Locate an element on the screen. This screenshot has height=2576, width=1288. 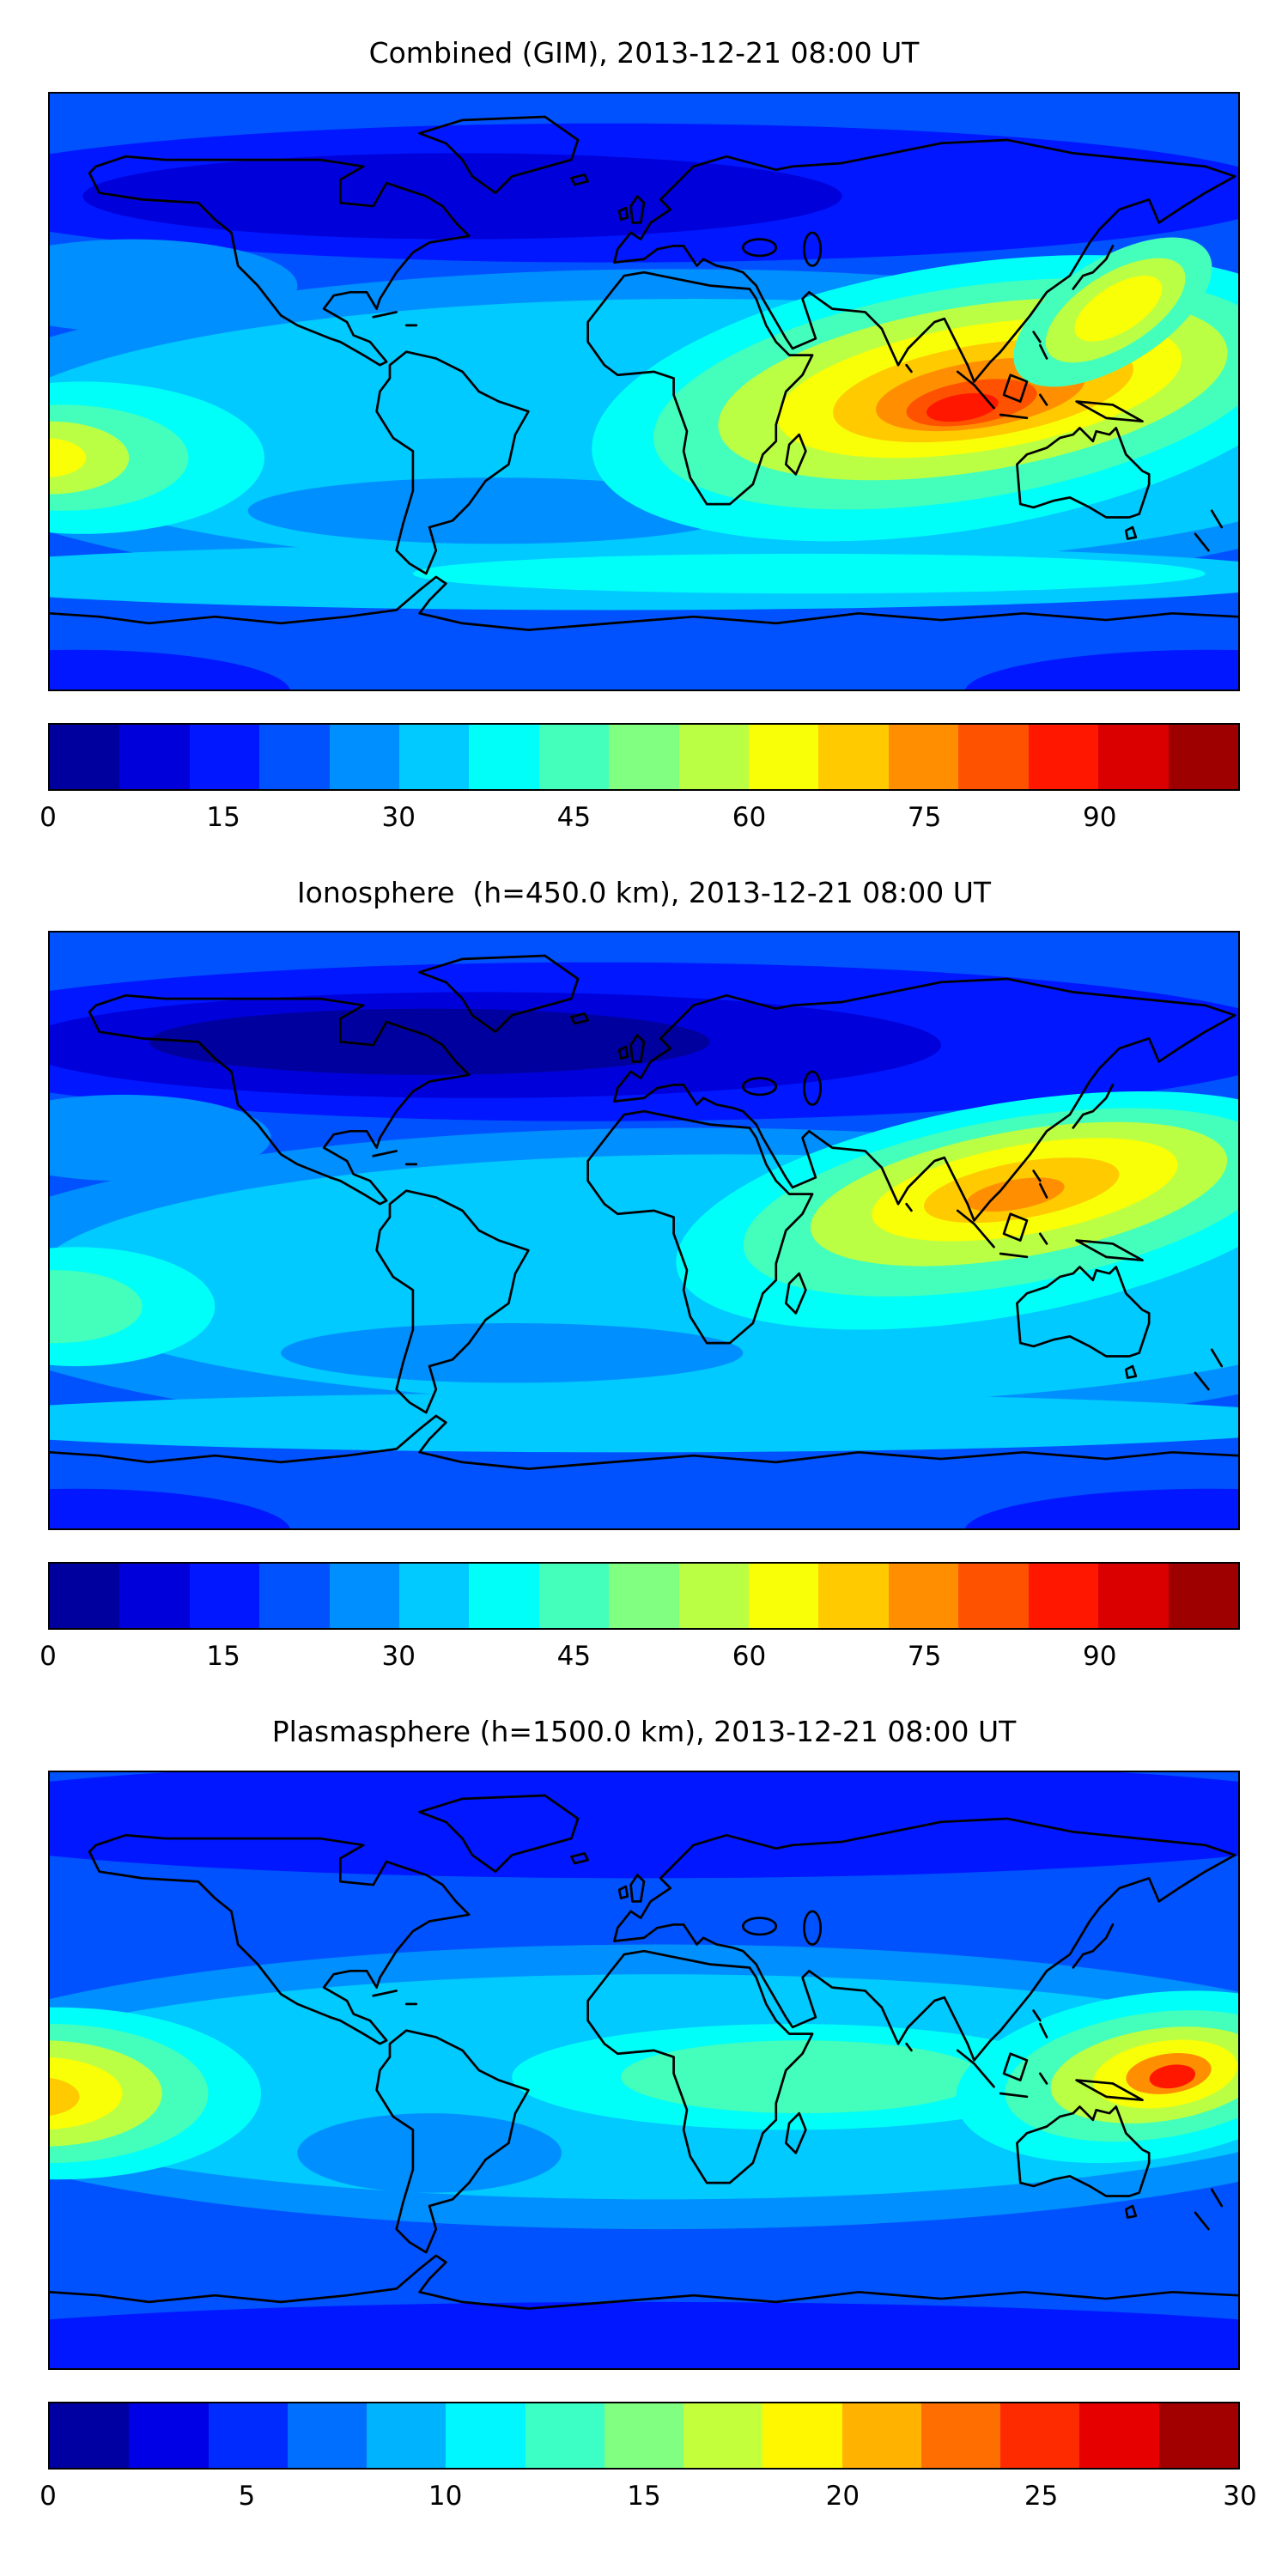
colorbar-combined: 0 15 30 45 60 75 90 is located at coordinates (640, 780).